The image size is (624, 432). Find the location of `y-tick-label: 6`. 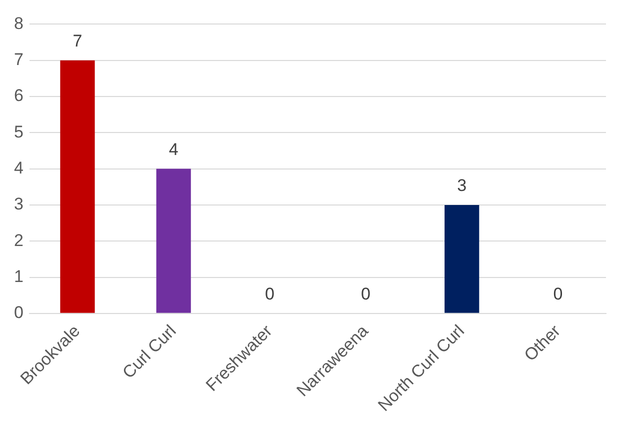

y-tick-label: 6 is located at coordinates (19, 96).